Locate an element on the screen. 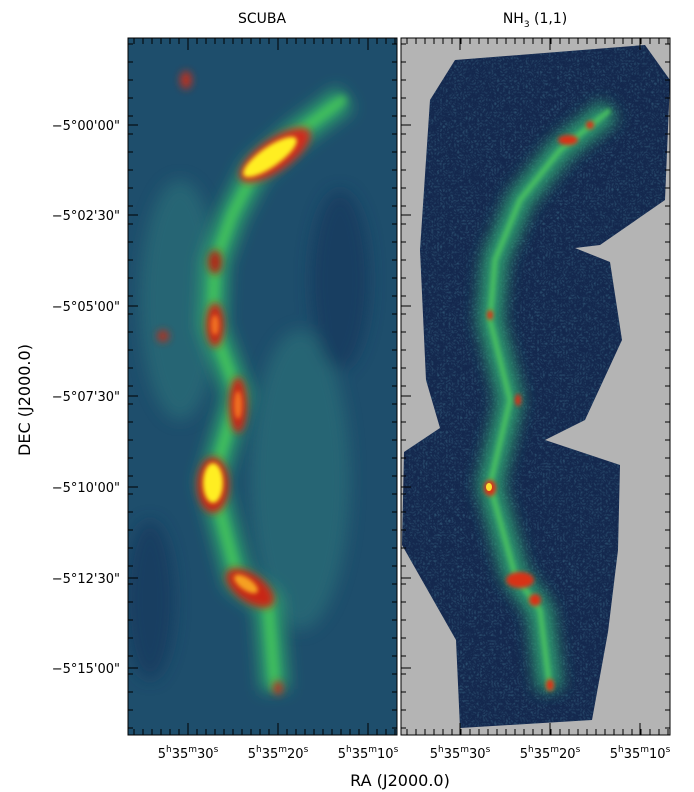 The image size is (694, 792). y-tick-label: −5°02'30" is located at coordinates (86, 216).